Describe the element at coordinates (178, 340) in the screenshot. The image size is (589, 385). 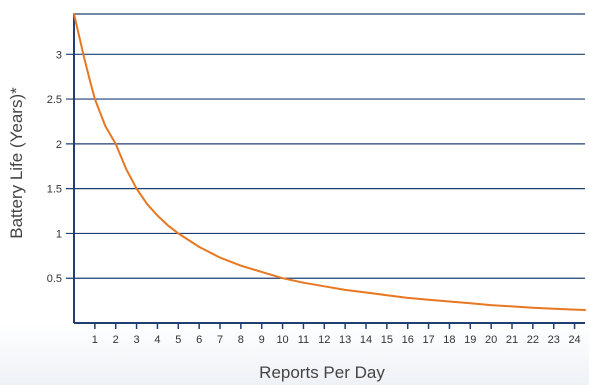
I see `x-tick-label: 5` at that location.